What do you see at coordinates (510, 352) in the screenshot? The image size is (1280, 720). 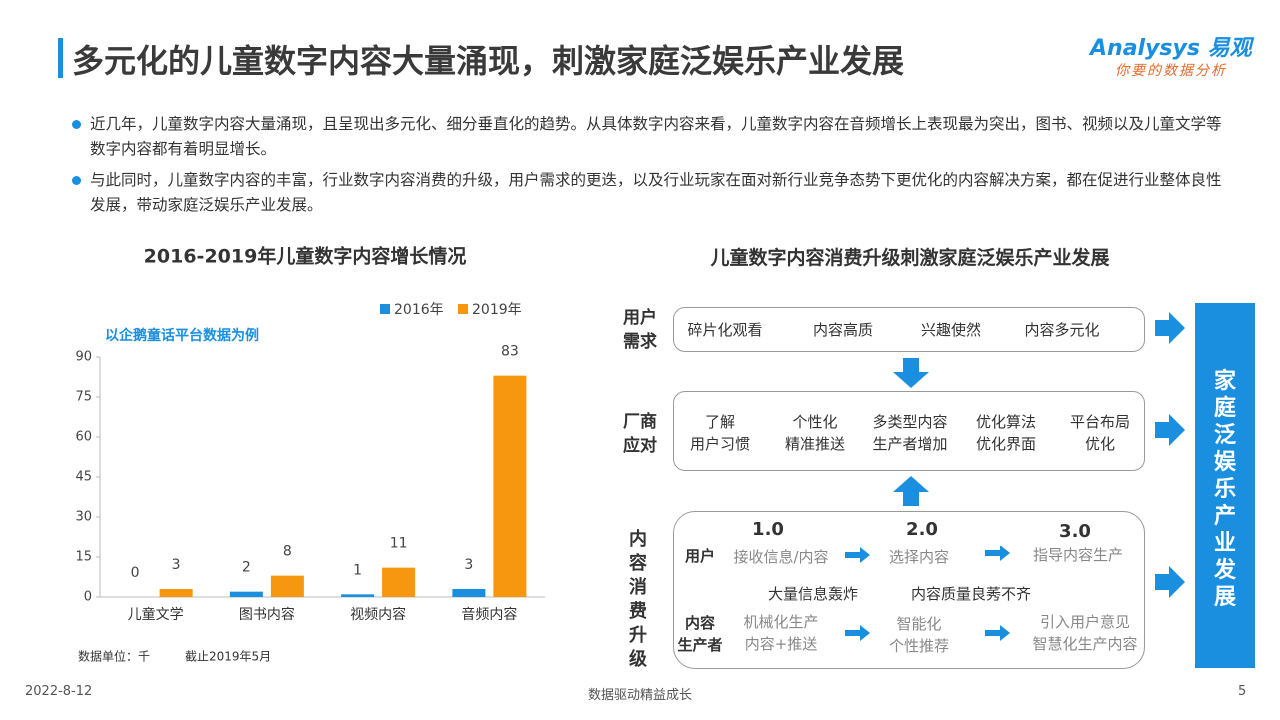 I see `value-label: 83` at bounding box center [510, 352].